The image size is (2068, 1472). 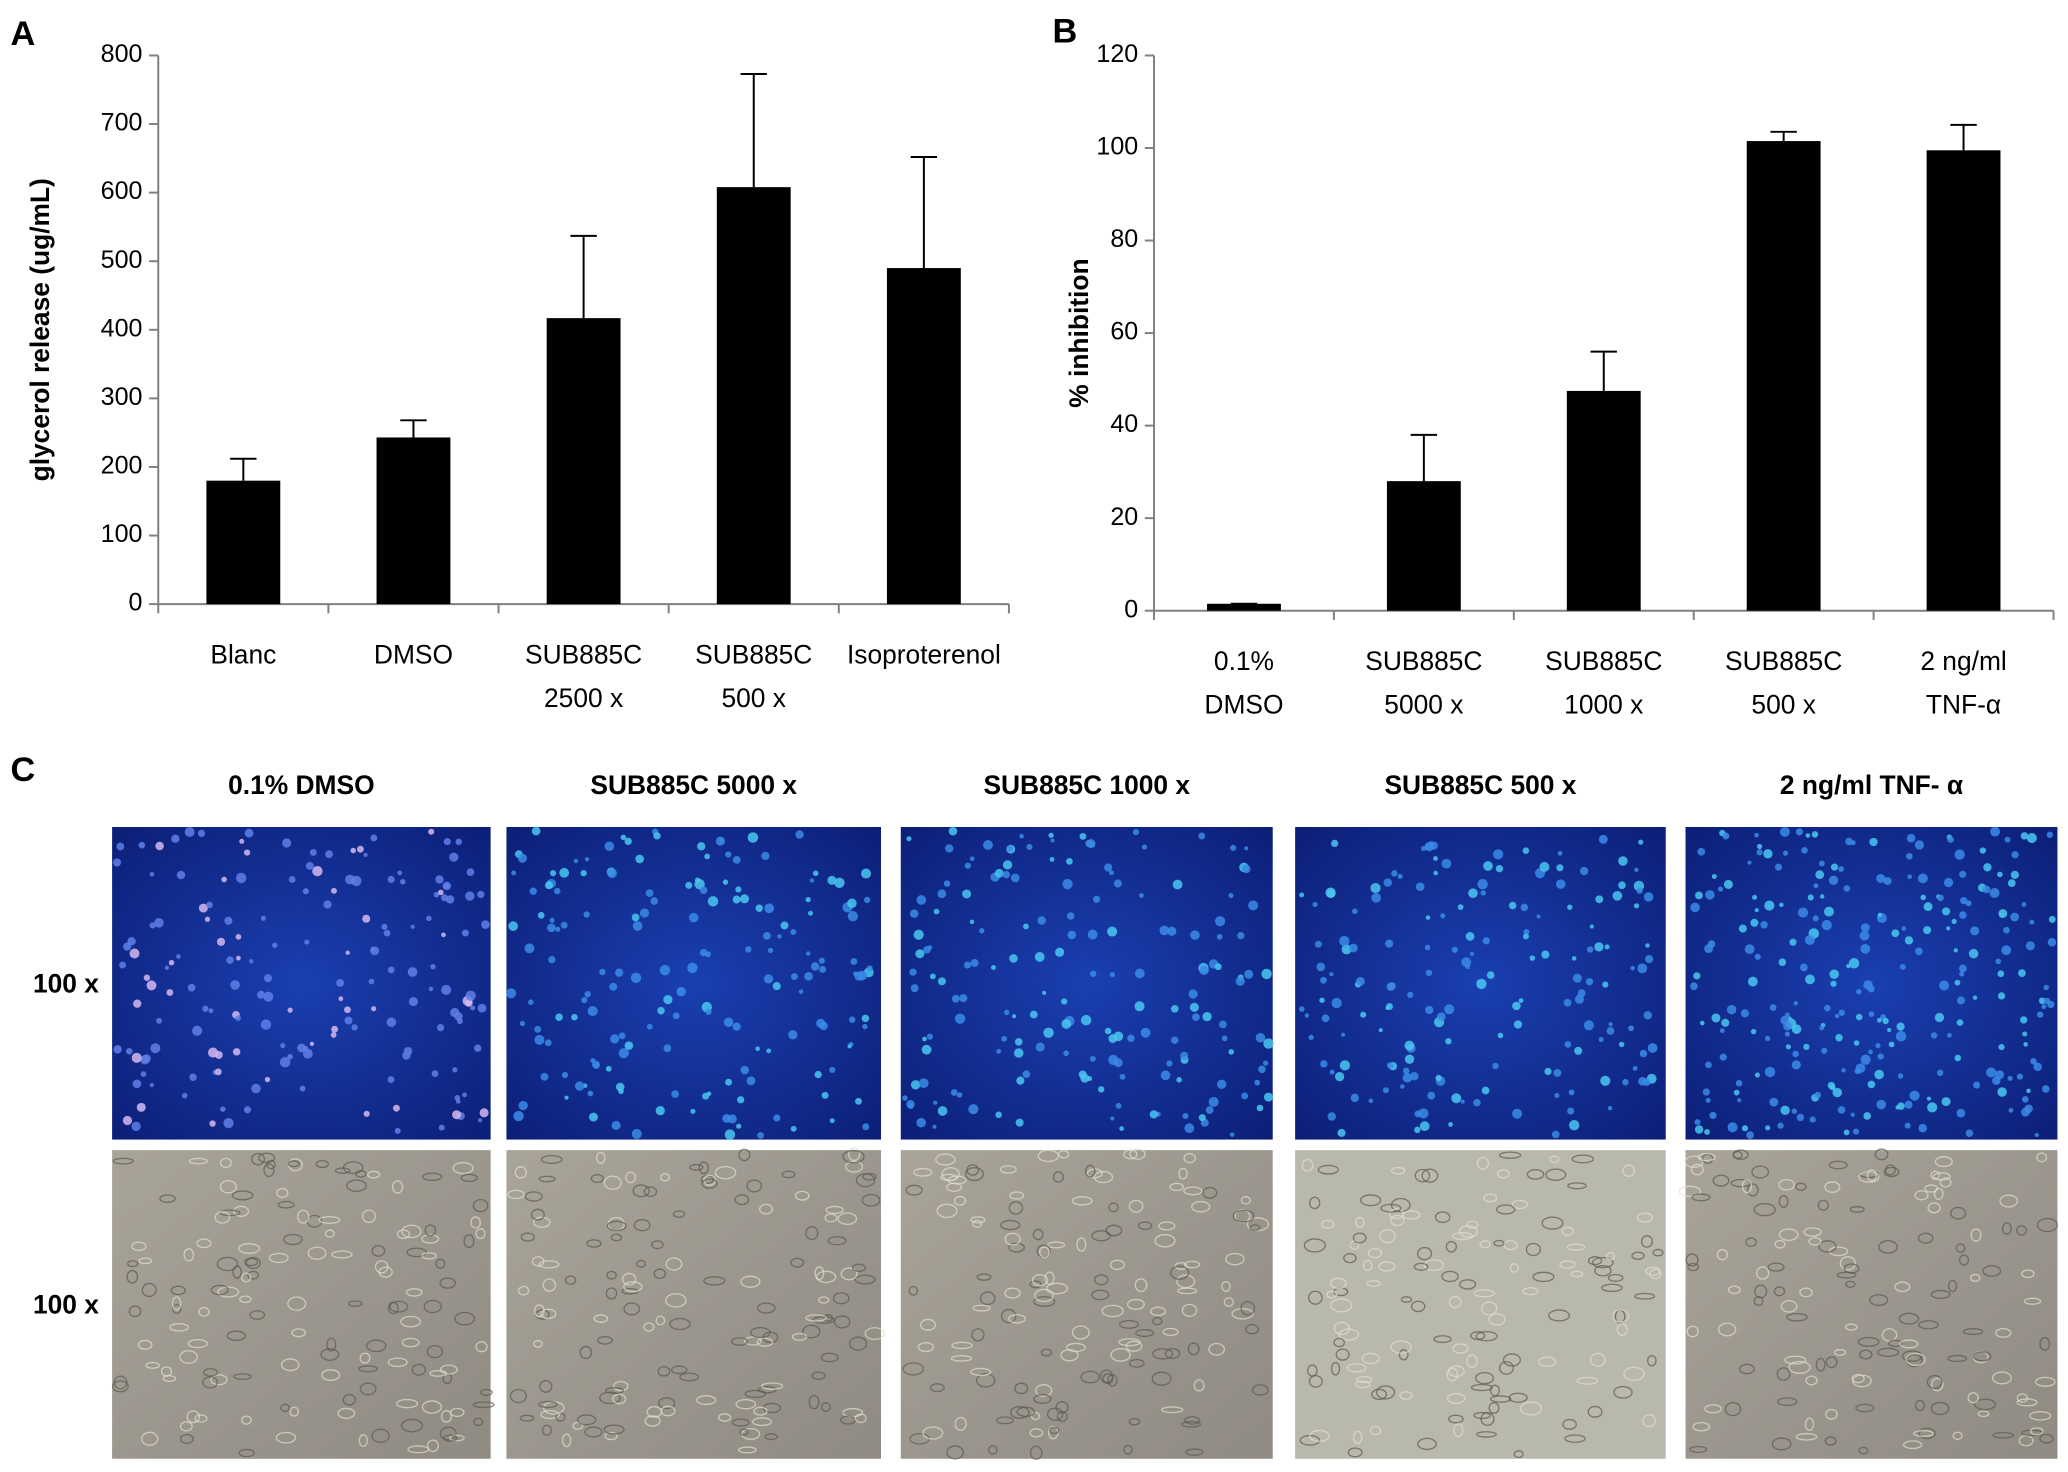 What do you see at coordinates (122, 397) in the screenshot?
I see `y-tick-label: 300` at bounding box center [122, 397].